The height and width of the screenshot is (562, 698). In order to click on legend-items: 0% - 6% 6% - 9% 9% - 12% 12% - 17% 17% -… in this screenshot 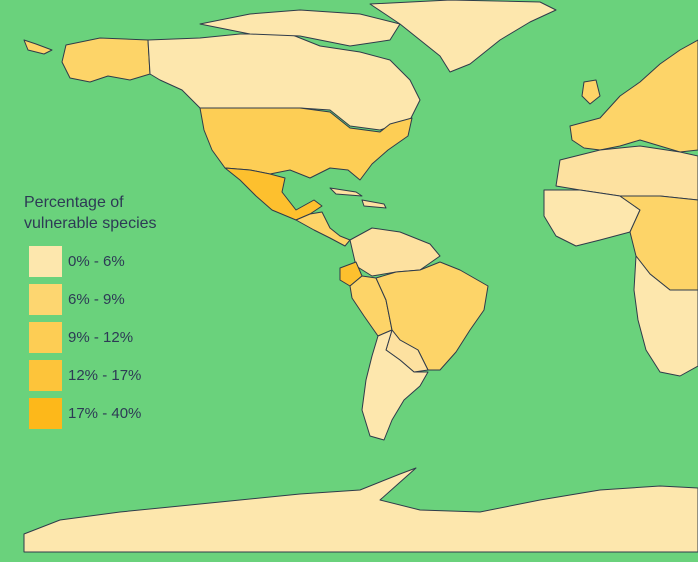, I will do `click(109, 337)`.